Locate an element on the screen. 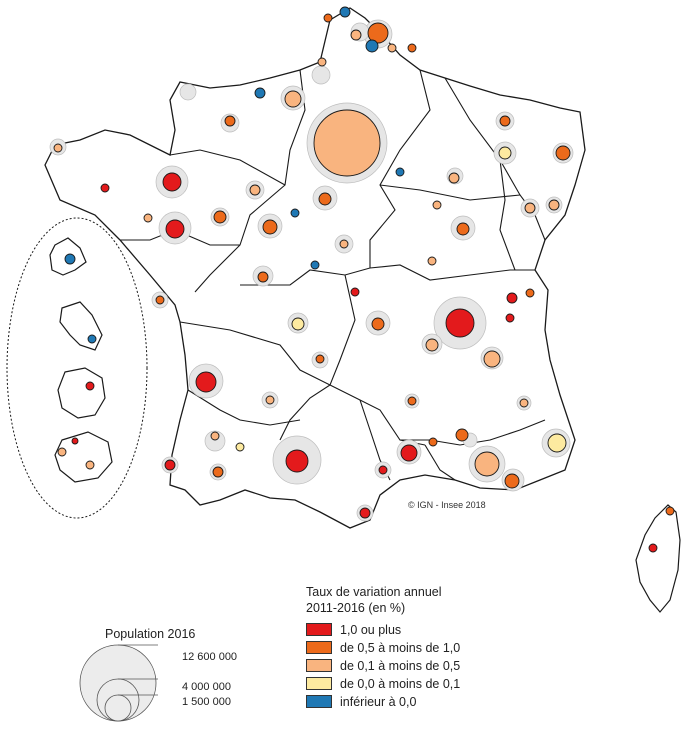 The width and height of the screenshot is (691, 741). legend-label: de 0,5 à moins de 1,0 is located at coordinates (400, 647).